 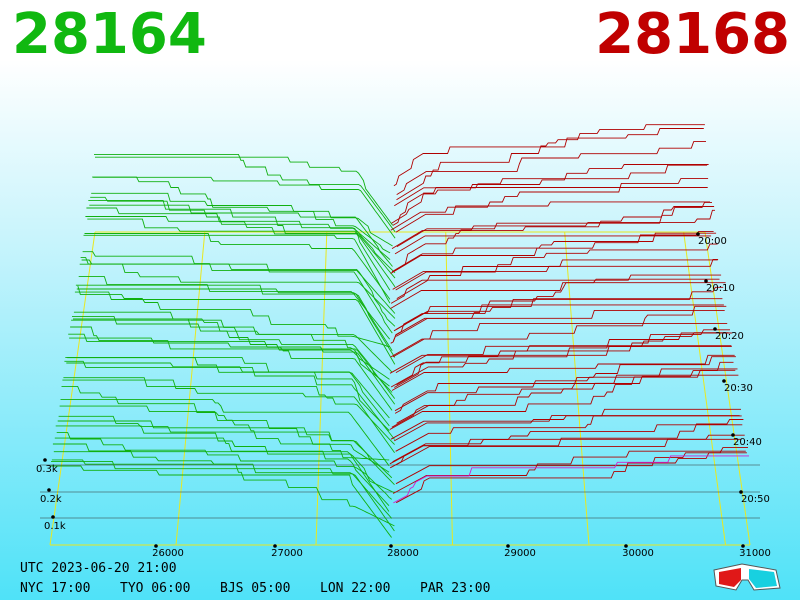 I want to click on 3d-glasses-icon, so click(x=747, y=577).